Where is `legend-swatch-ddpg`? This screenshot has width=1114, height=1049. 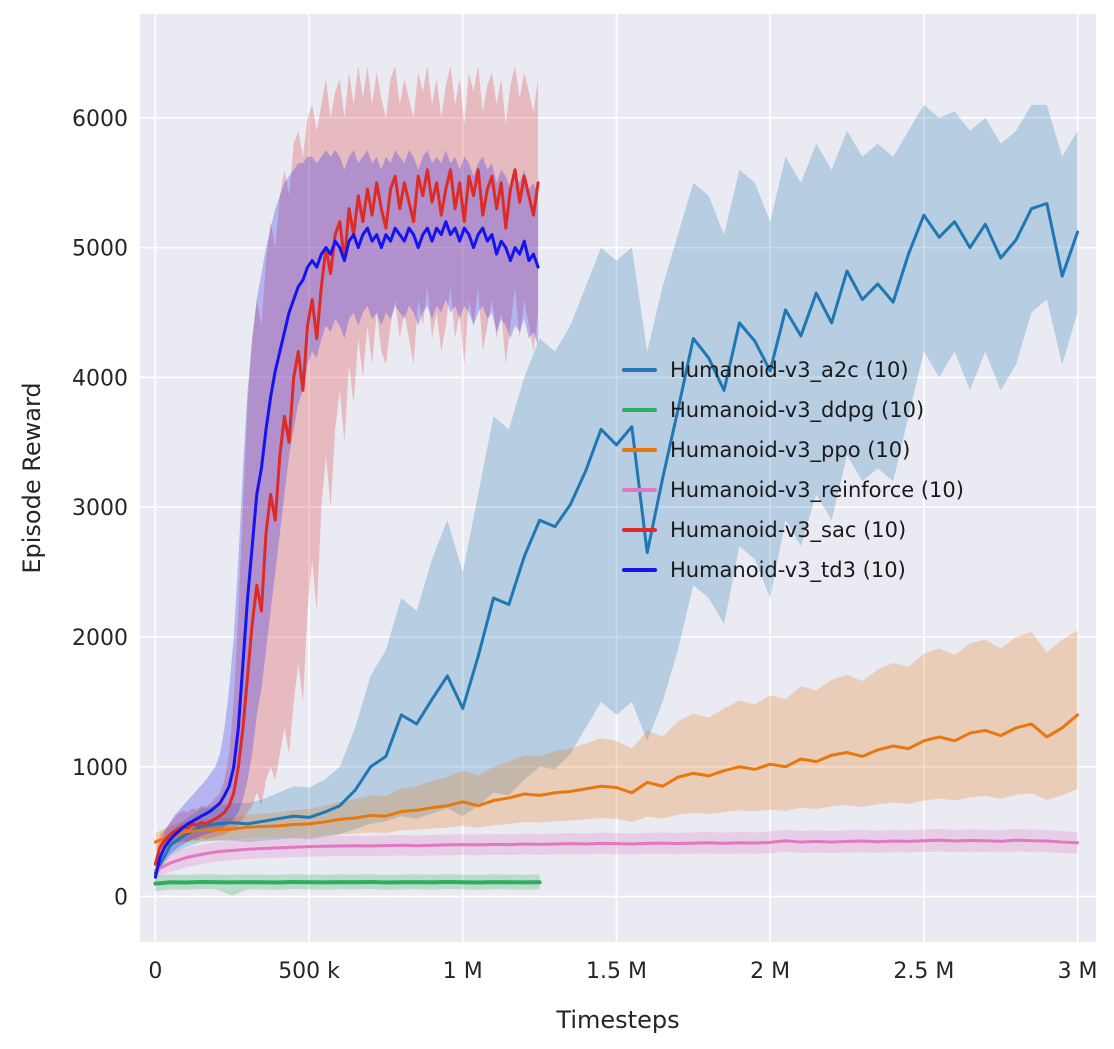
legend-swatch-ddpg is located at coordinates (639, 409).